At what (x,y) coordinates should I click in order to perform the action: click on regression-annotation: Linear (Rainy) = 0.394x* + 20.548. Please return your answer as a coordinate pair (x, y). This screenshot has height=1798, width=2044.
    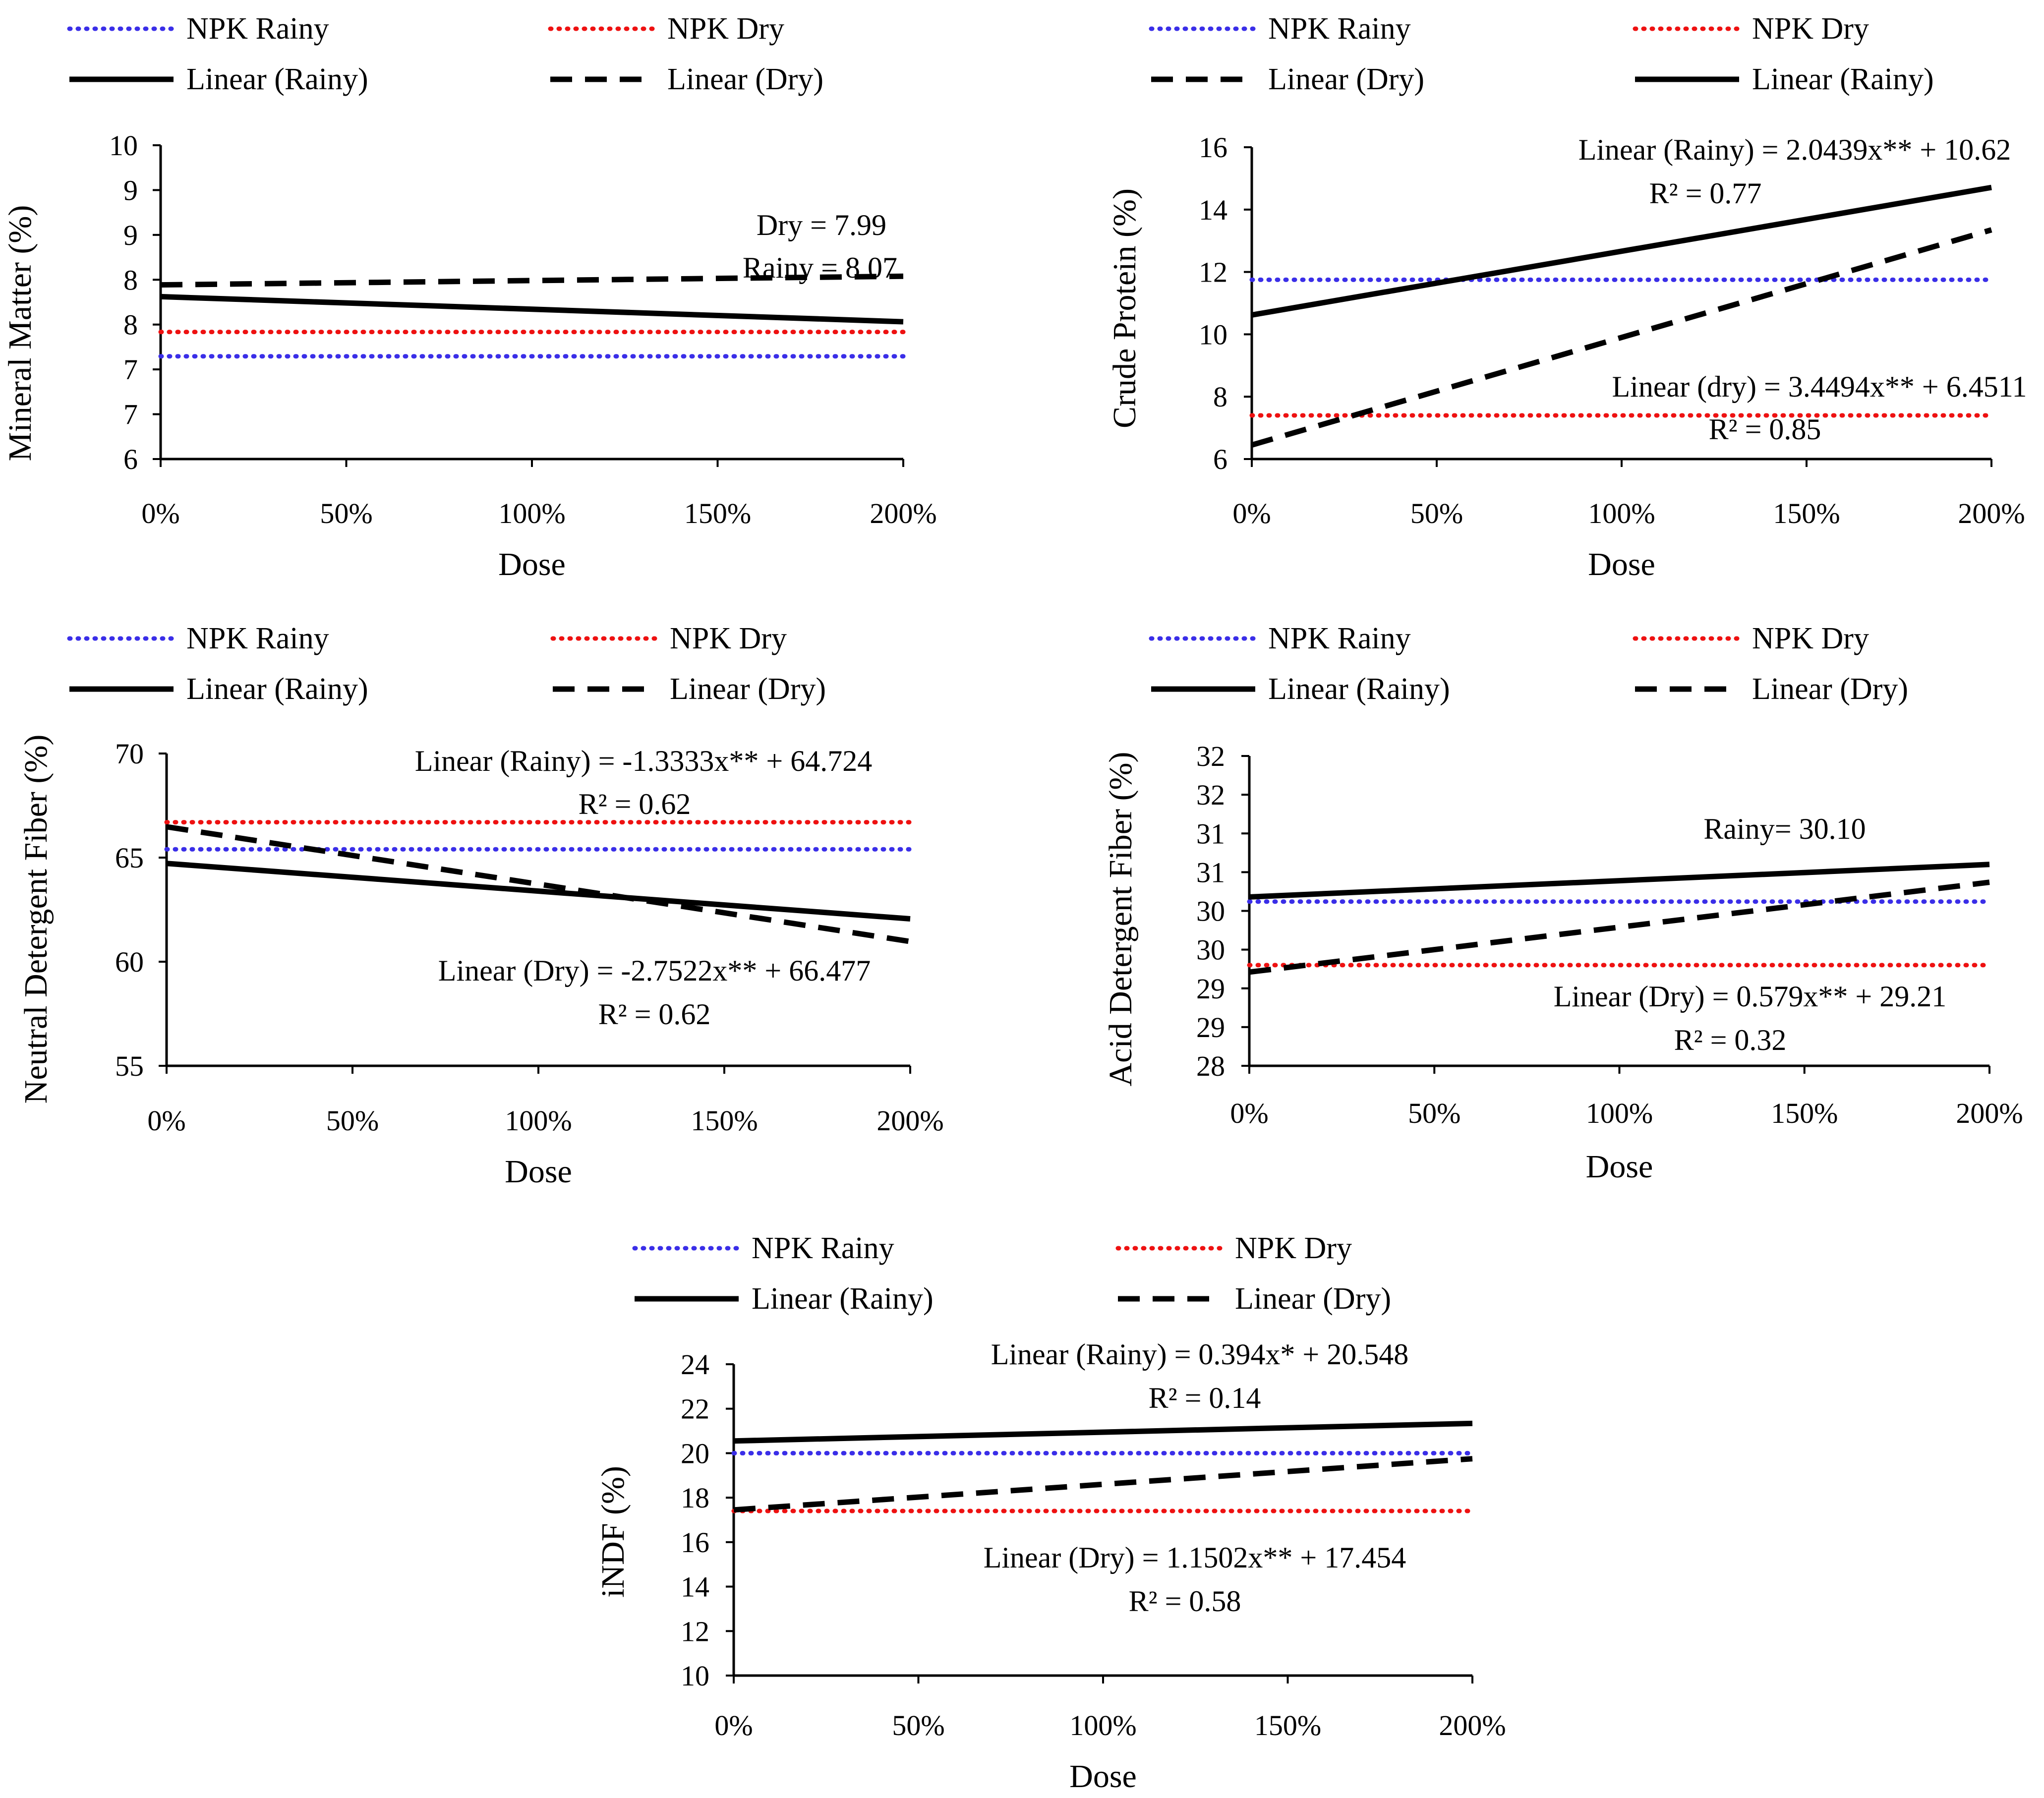
    Looking at the image, I should click on (1200, 1354).